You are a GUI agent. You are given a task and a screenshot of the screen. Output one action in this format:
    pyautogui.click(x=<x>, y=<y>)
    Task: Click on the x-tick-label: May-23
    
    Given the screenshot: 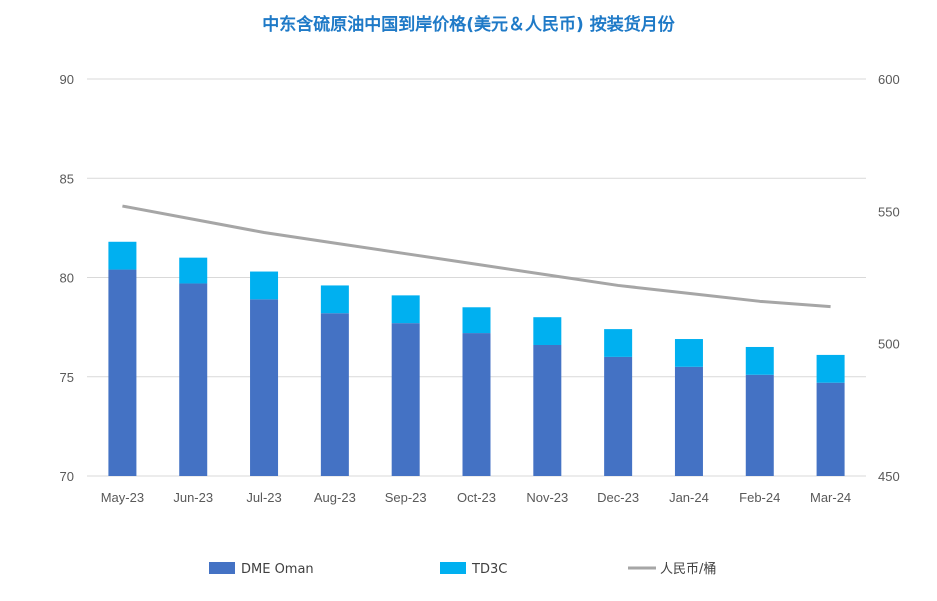 What is the action you would take?
    pyautogui.click(x=122, y=497)
    